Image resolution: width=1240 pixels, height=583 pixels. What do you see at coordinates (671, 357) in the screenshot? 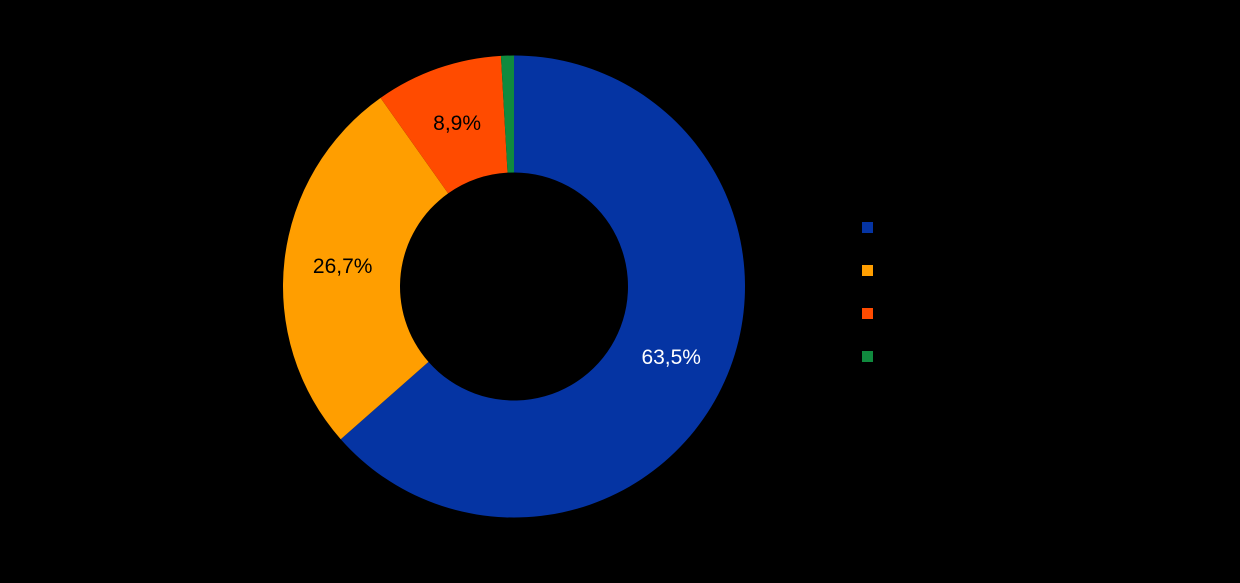
I see `slice-percentage-label: 63,5%` at bounding box center [671, 357].